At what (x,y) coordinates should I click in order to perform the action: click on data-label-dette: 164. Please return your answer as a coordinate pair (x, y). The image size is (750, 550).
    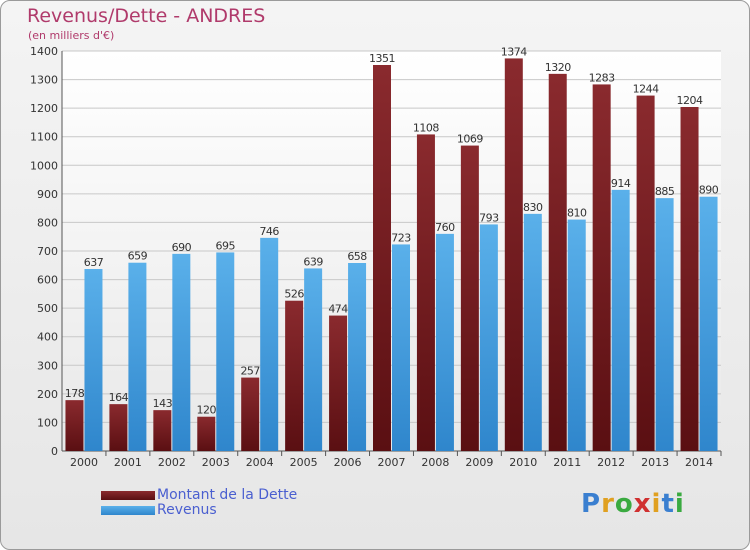
    Looking at the image, I should click on (119, 397).